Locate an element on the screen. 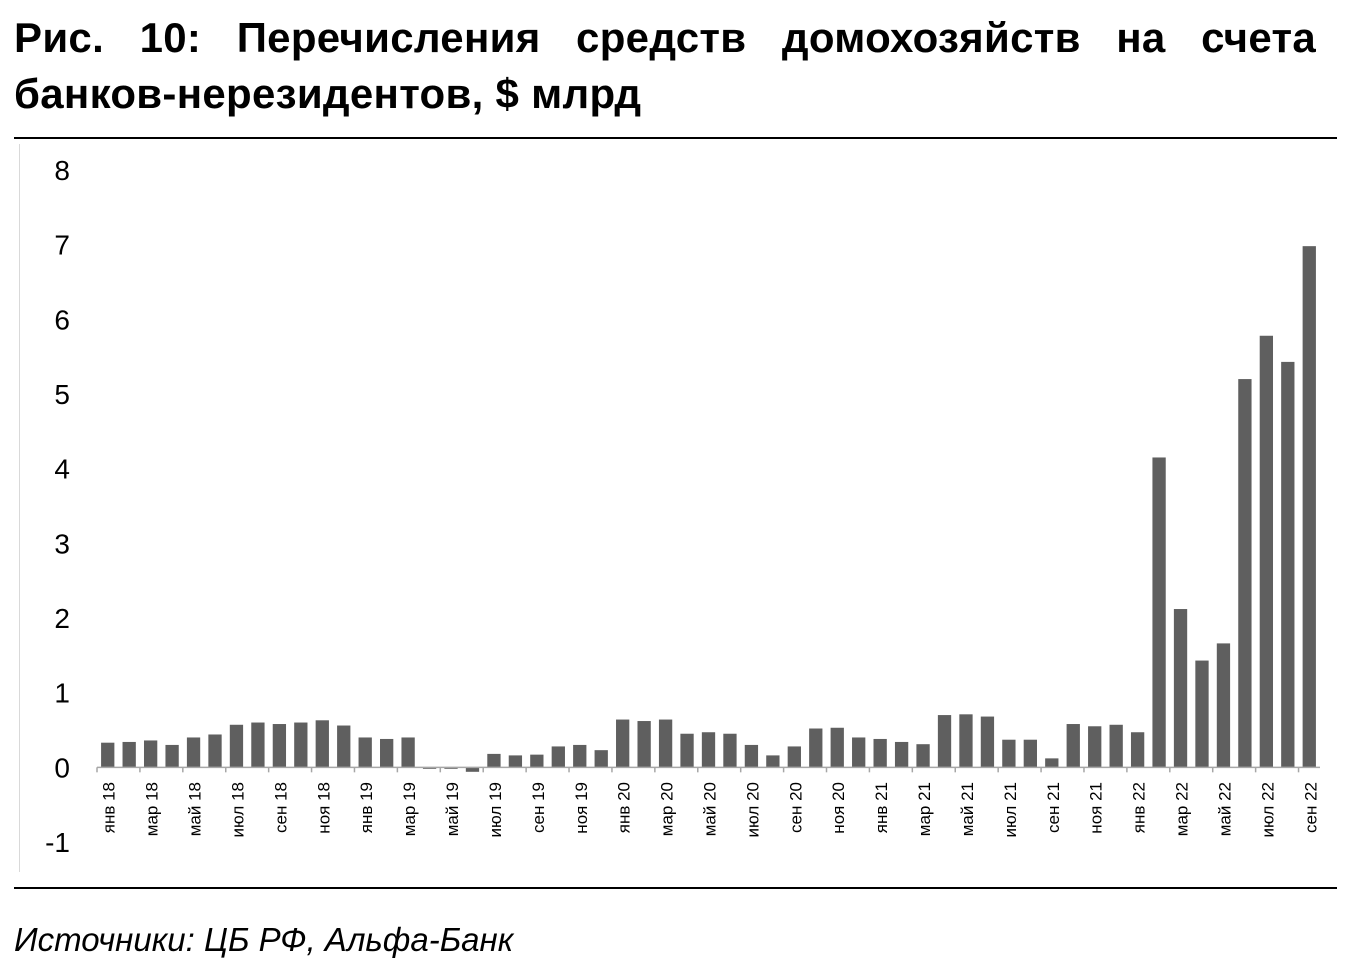  x-tick-label: июл 20 is located at coordinates (752, 809).